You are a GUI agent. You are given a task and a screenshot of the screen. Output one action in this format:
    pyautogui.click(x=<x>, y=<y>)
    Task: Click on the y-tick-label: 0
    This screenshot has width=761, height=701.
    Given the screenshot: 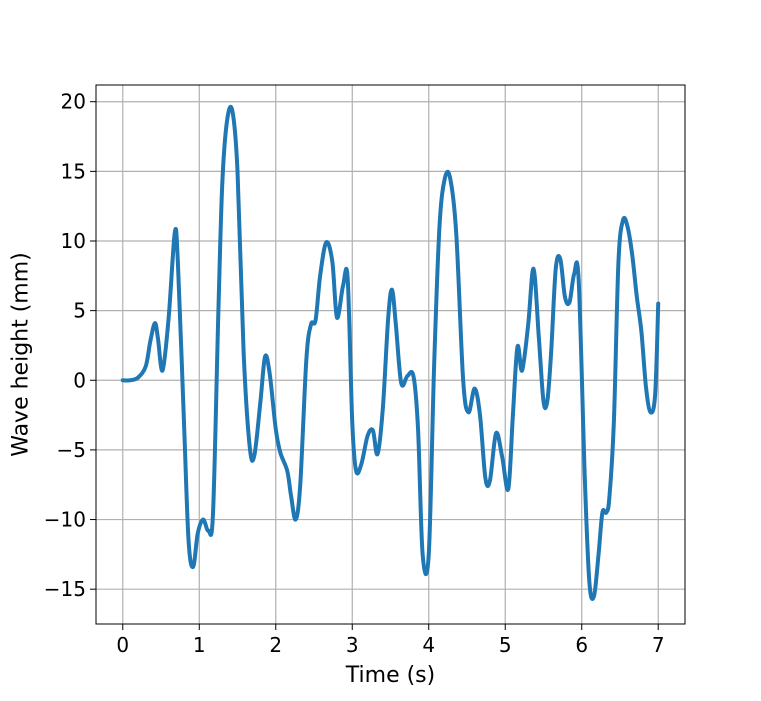 What is the action you would take?
    pyautogui.click(x=79, y=380)
    